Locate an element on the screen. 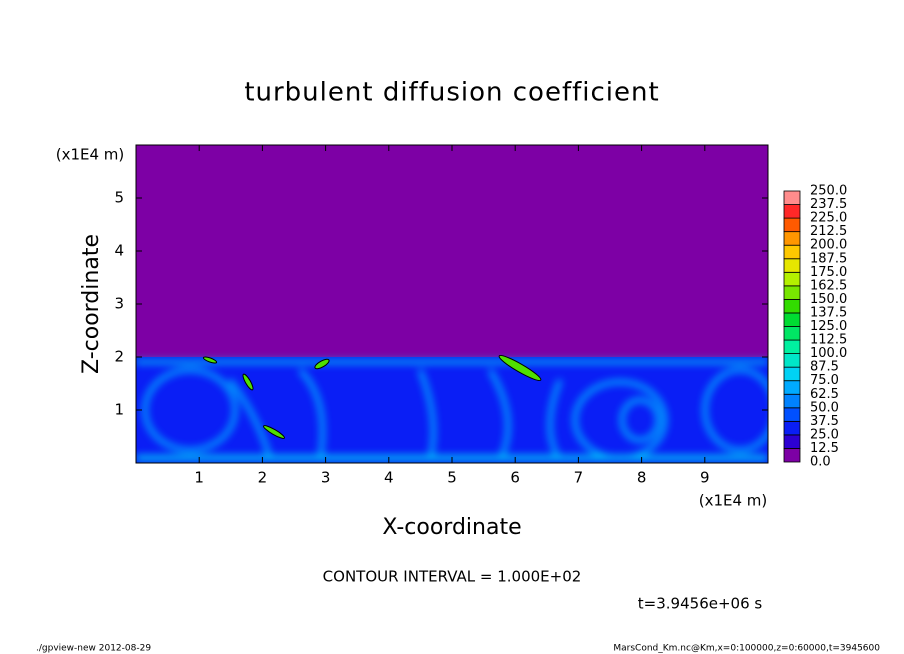  colorbar-label: 125.0 is located at coordinates (828, 326).